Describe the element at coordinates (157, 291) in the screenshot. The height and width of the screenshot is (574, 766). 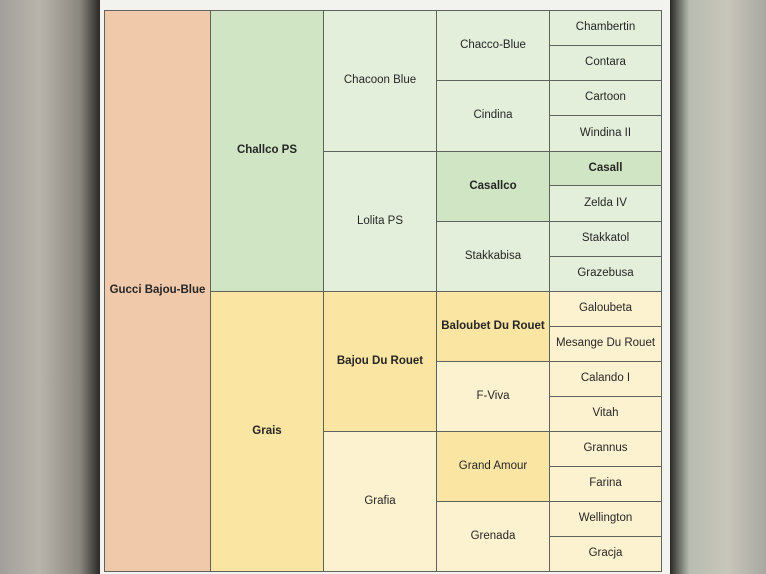
I see `root-horse: Gucci Bajou-Blue` at that location.